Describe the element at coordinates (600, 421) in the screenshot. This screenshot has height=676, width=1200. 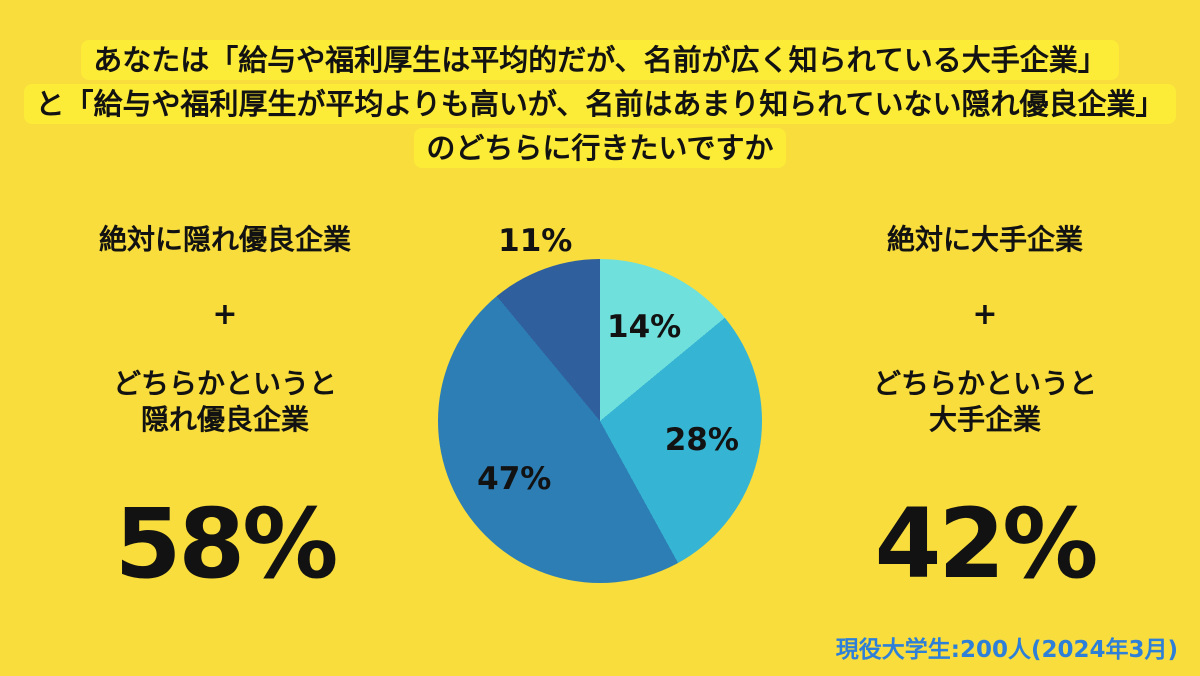
I see `pie-chart` at that location.